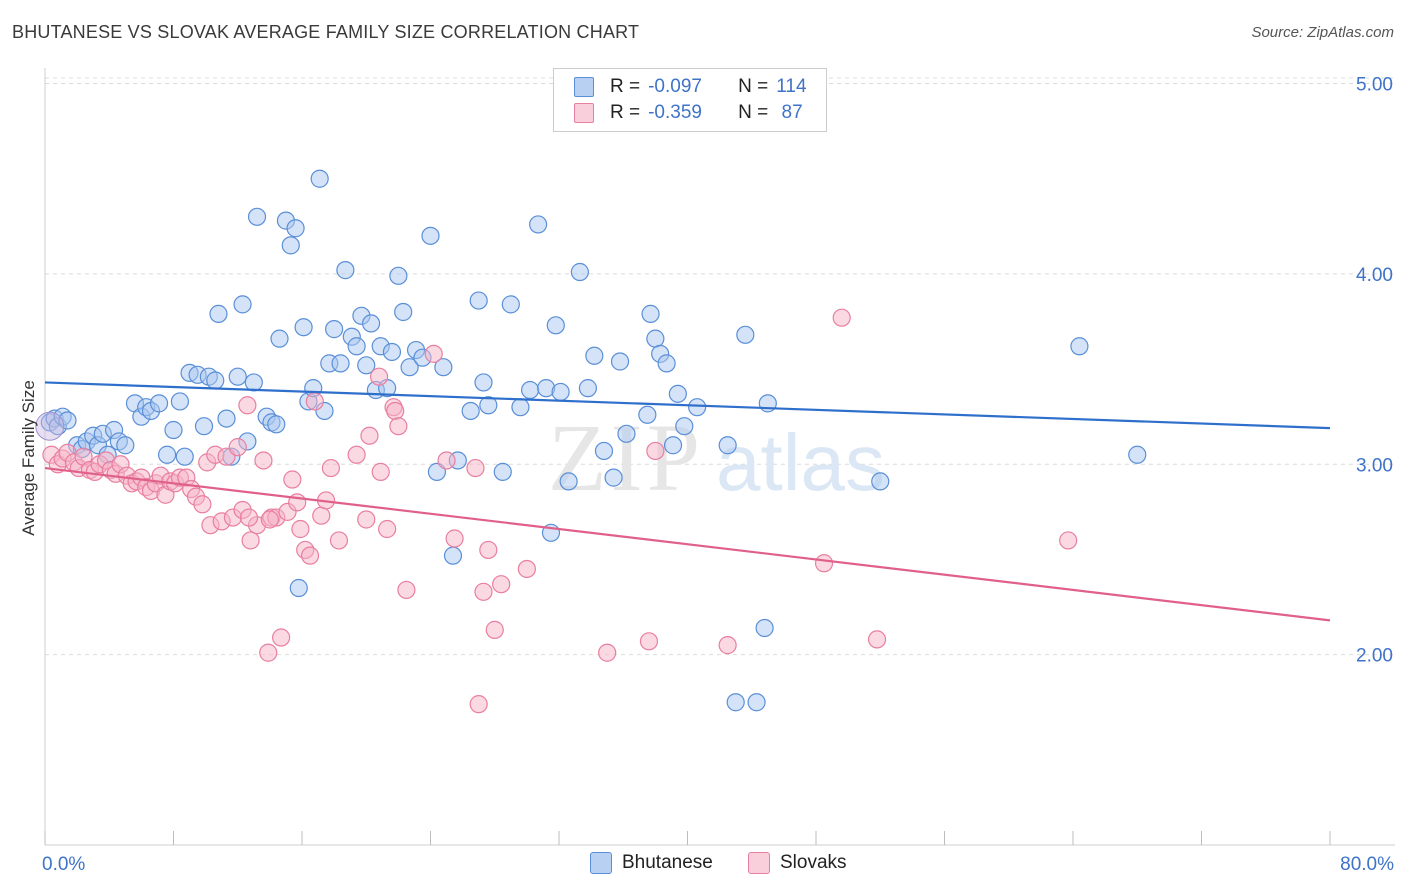  Describe the element at coordinates (797, 863) in the screenshot. I see `bottom-legend-slovaks: Slovaks` at that location.